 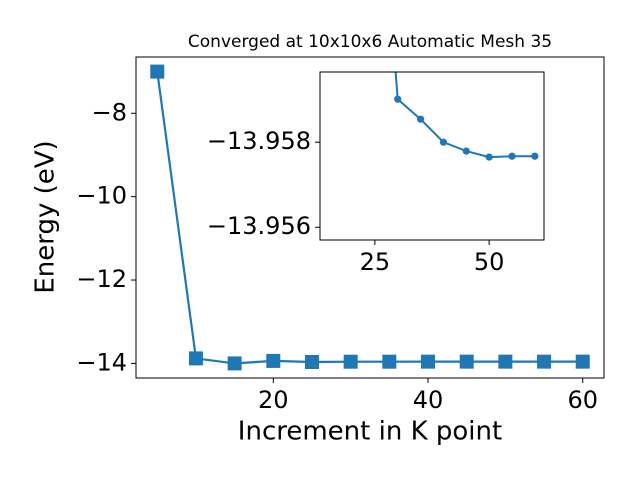 What do you see at coordinates (370, 432) in the screenshot?
I see `x-axis-label: Increment in K point` at bounding box center [370, 432].